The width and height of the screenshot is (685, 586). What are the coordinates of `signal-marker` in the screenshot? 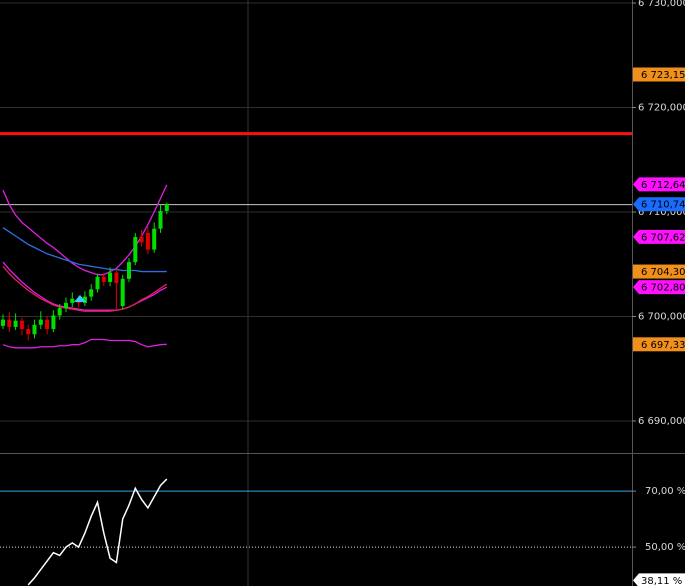 It's located at (80, 298).